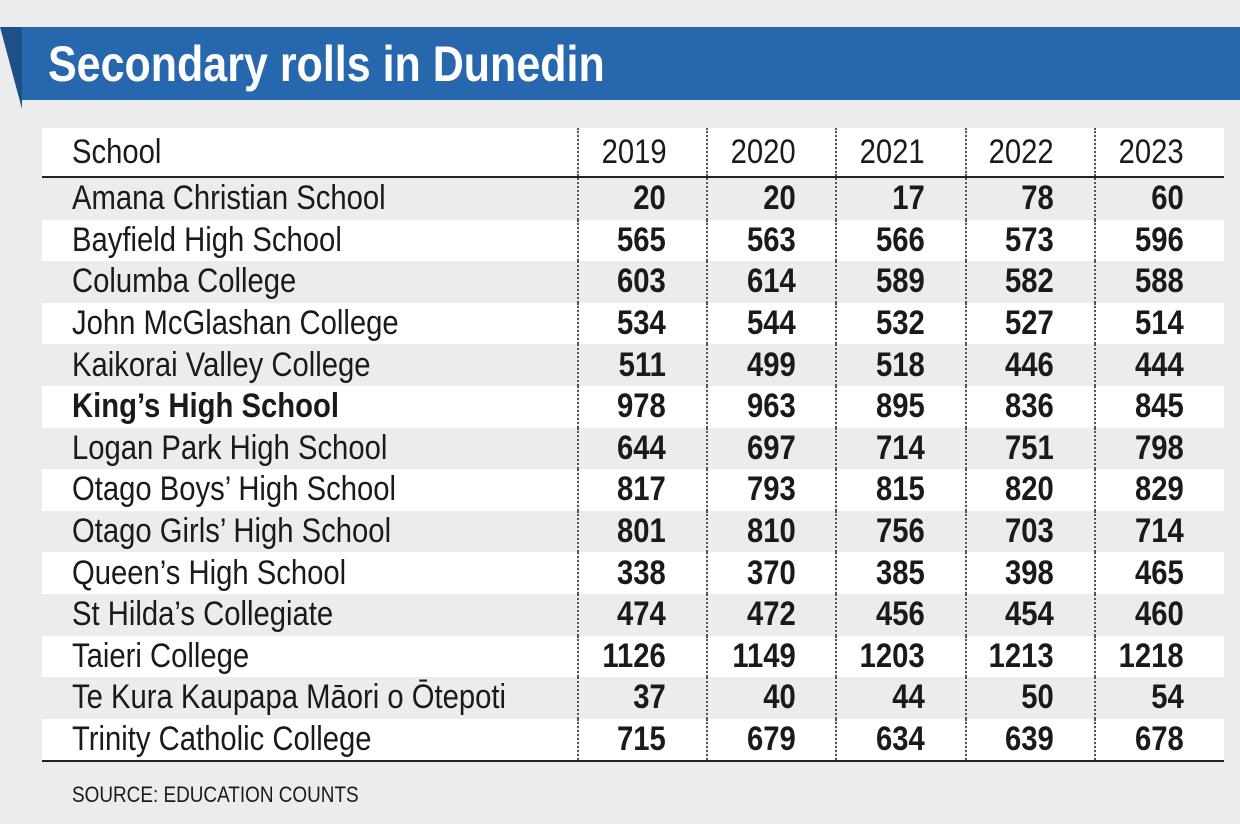  Describe the element at coordinates (900, 531) in the screenshot. I see `roll-value-cell: 756` at that location.